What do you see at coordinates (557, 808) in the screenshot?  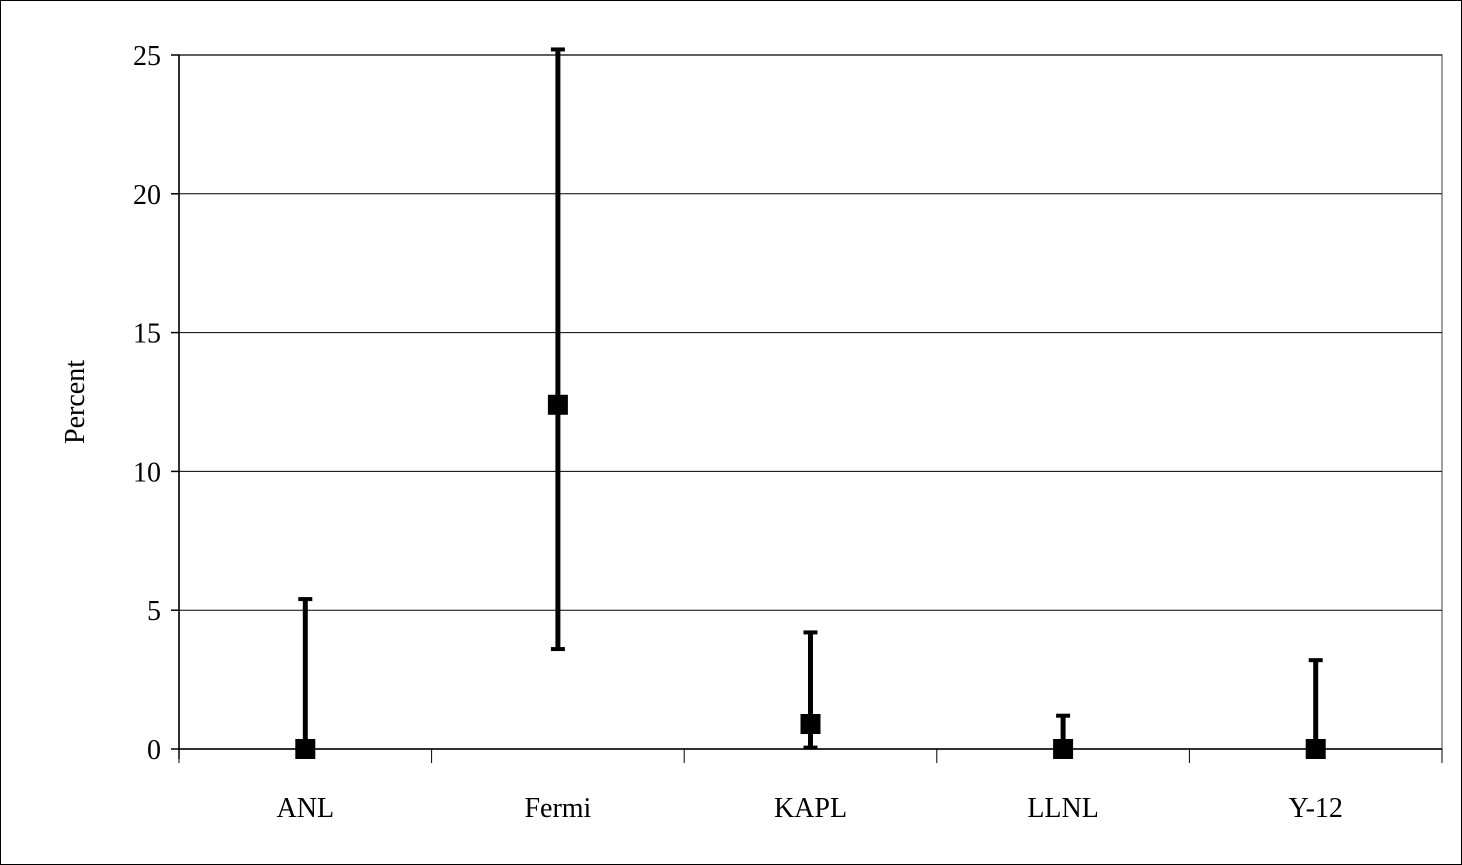 I see `x-category-label: Fermi` at bounding box center [557, 808].